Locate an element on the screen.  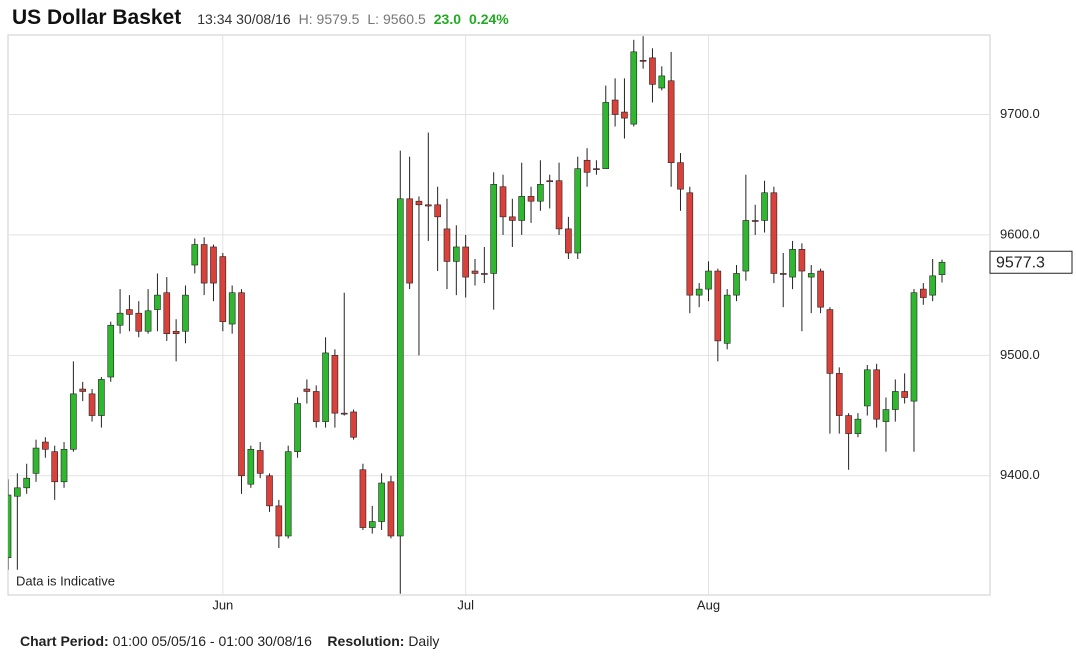
time: 13:34 30/08/16 is located at coordinates (244, 19).